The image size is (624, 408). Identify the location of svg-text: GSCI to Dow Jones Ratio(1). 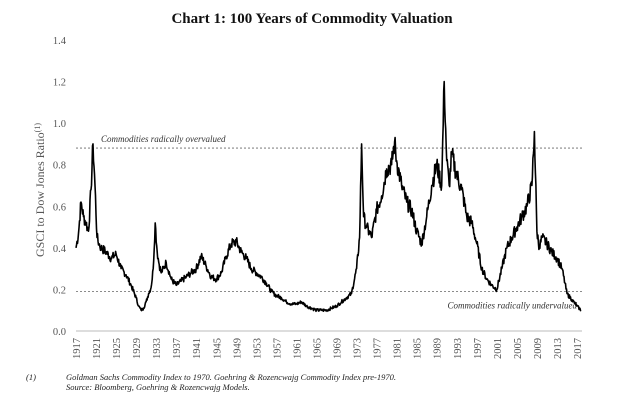
(40, 190).